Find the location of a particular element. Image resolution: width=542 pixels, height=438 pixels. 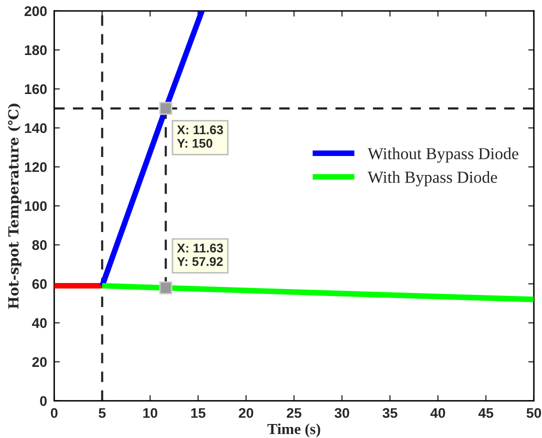

y-tick-label: 180 is located at coordinates (35, 50).